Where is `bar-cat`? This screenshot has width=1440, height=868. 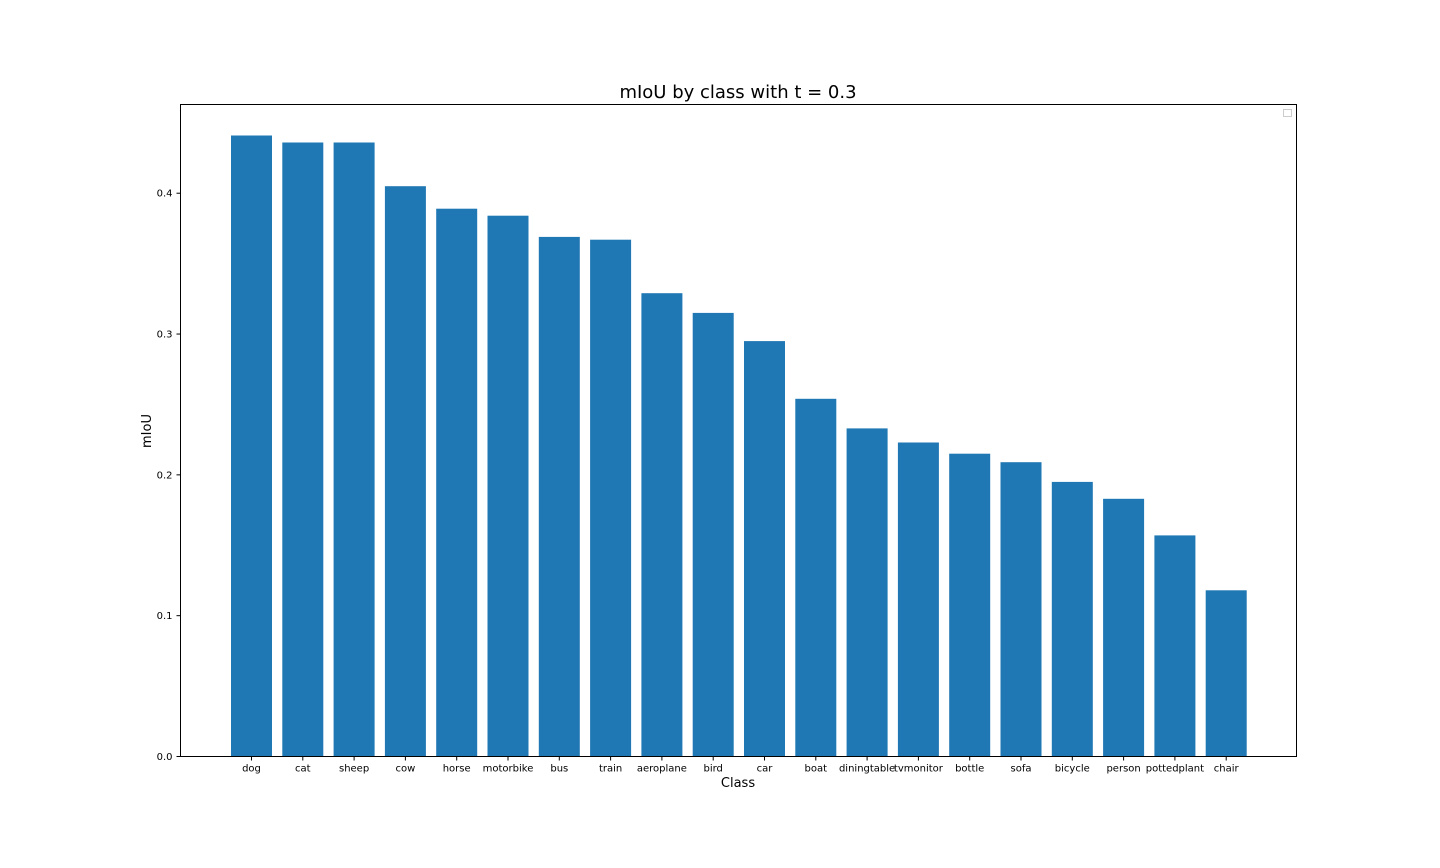
bar-cat is located at coordinates (303, 449).